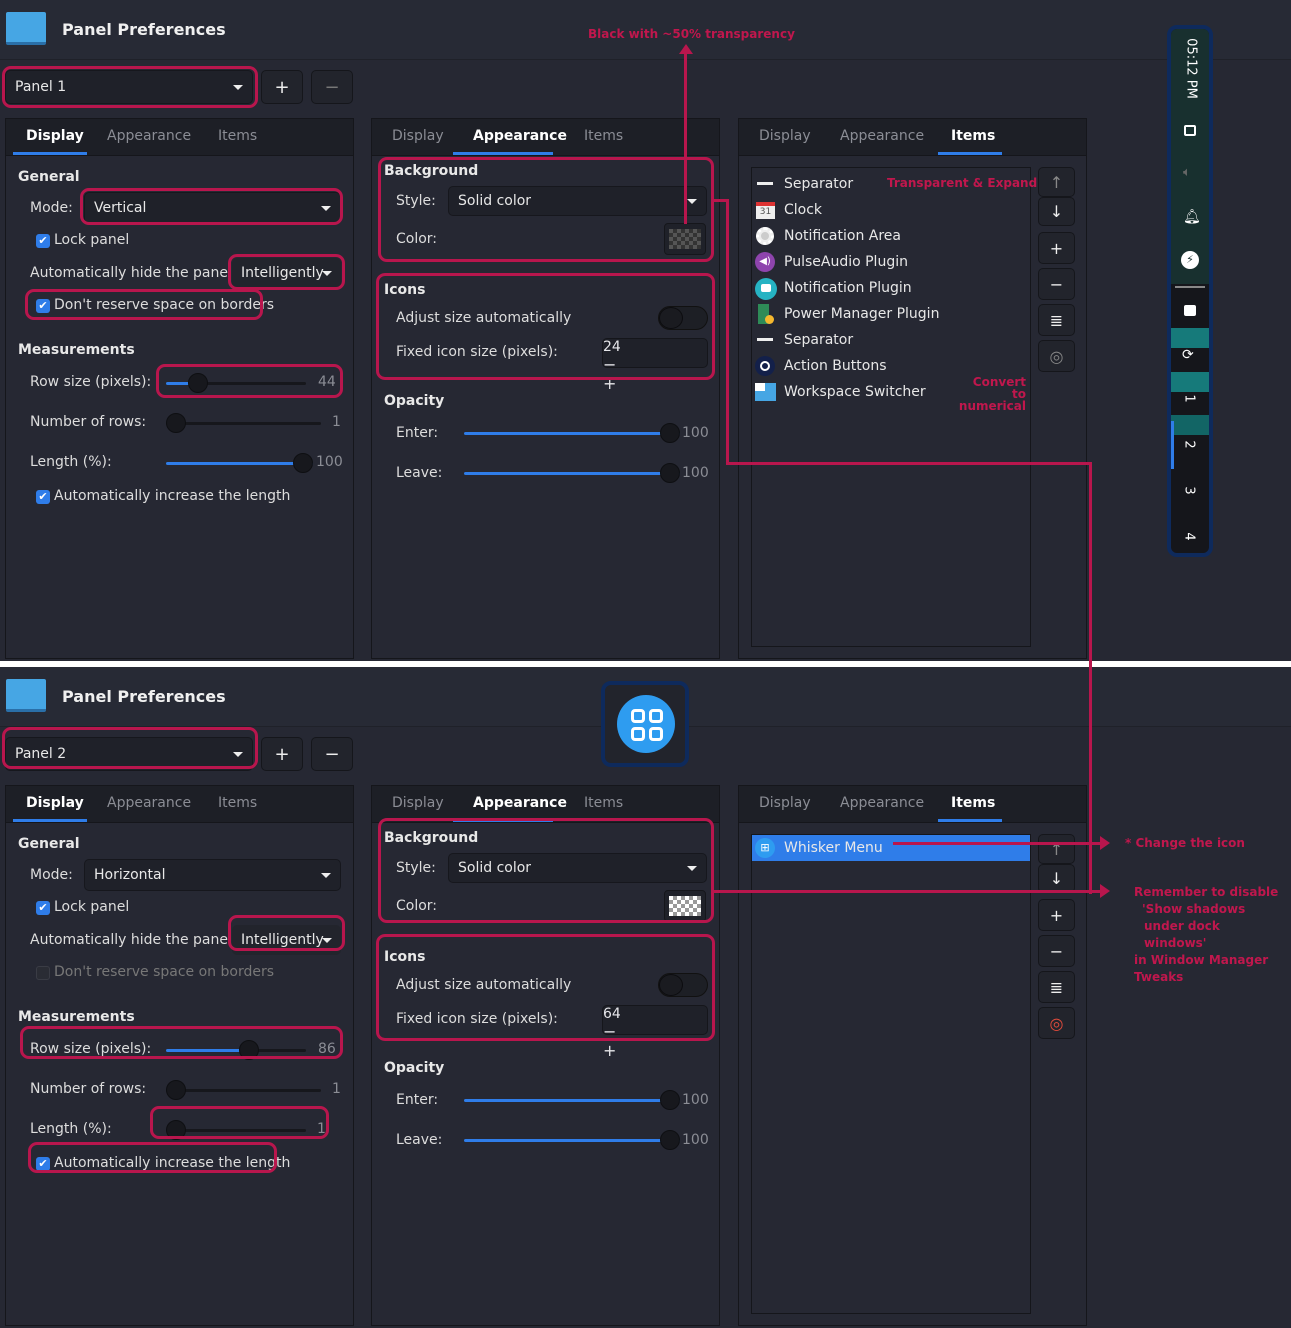 This screenshot has height=1328, width=1291. Describe the element at coordinates (130, 875) in the screenshot. I see `mode-value: Horizontal` at that location.